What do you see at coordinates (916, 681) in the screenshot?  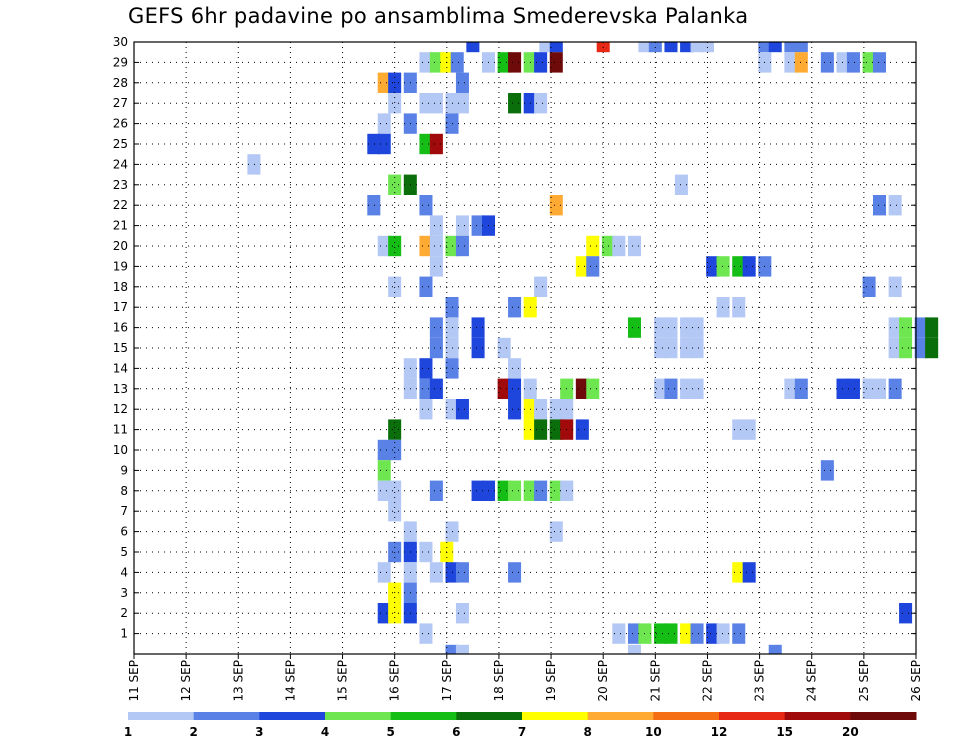 I see `x-tick-label: 26 SEP` at bounding box center [916, 681].